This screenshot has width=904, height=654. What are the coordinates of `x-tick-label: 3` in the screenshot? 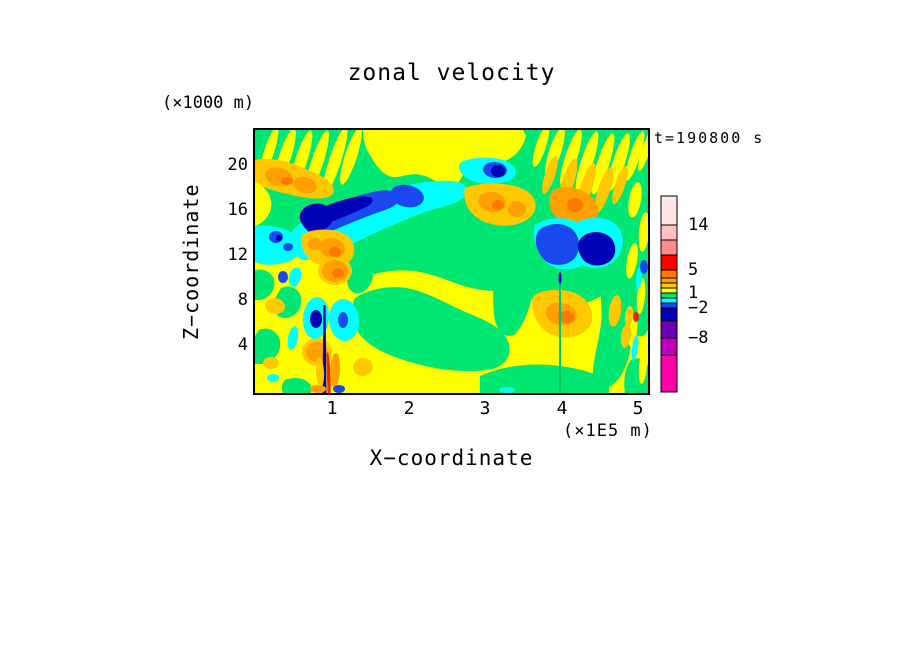 It's located at (485, 408).